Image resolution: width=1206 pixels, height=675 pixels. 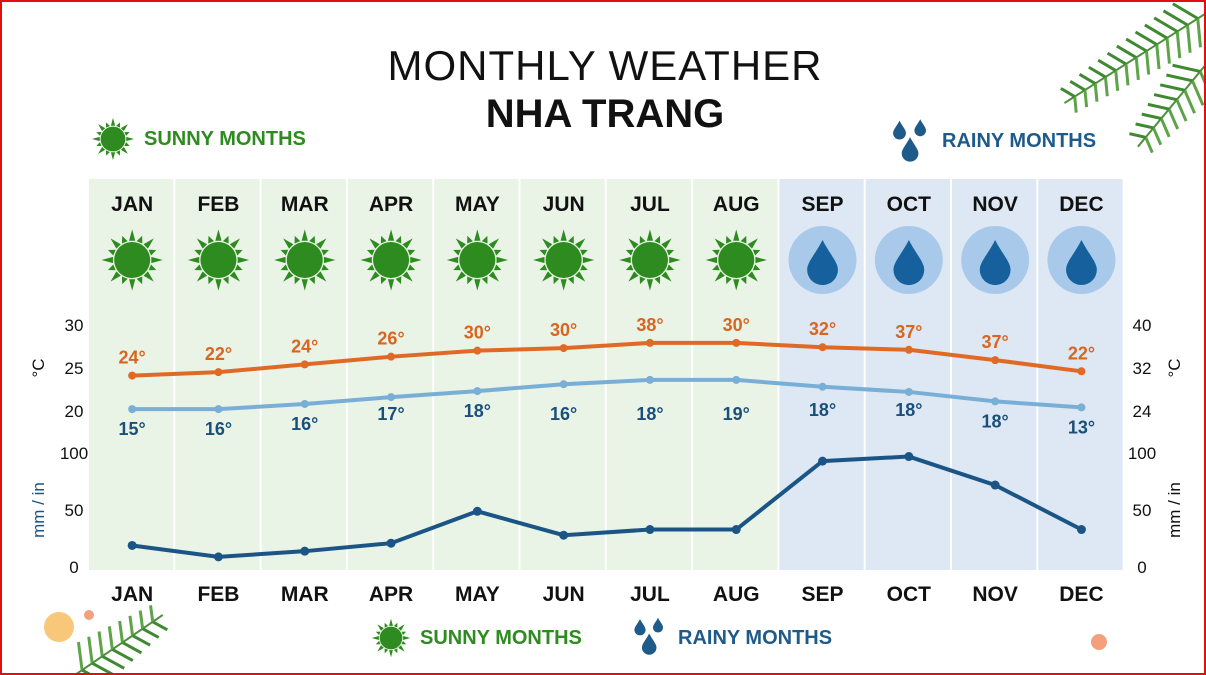 What do you see at coordinates (391, 204) in the screenshot?
I see `month-label-top: APR` at bounding box center [391, 204].